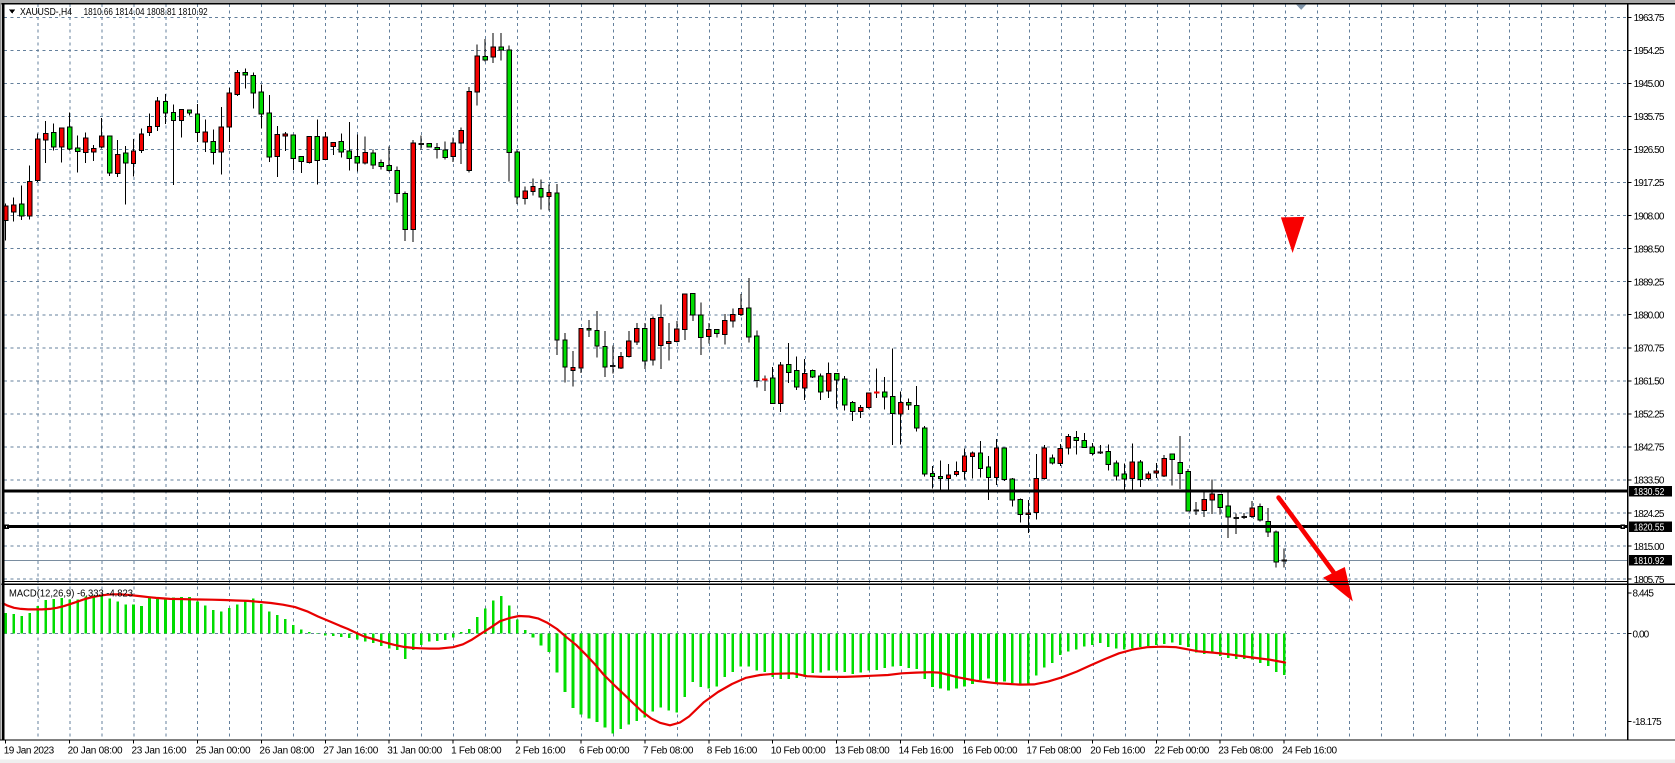 The width and height of the screenshot is (1675, 763). I want to click on svg-text: 6 Feb 00:00, so click(604, 751).